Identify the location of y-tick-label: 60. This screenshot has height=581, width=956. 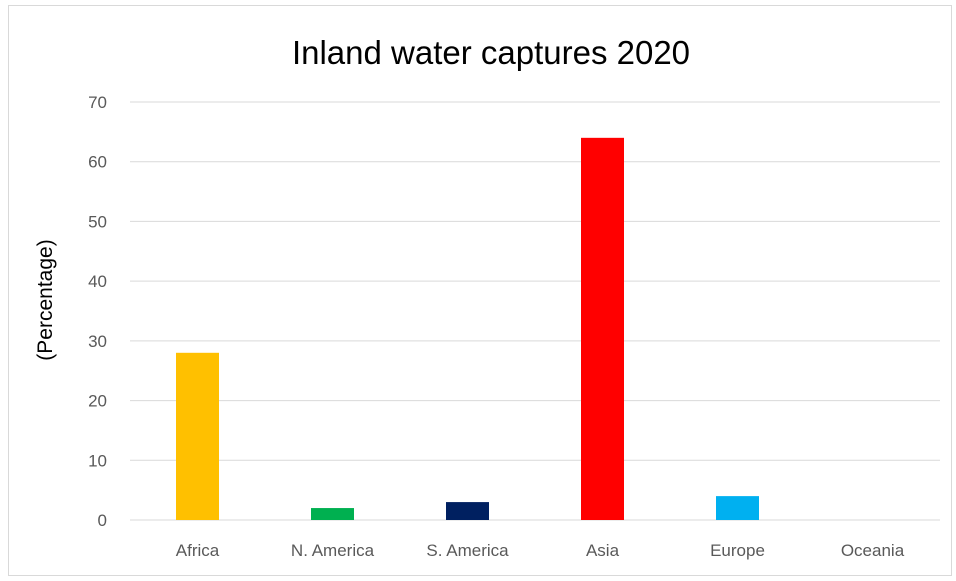
(97, 162).